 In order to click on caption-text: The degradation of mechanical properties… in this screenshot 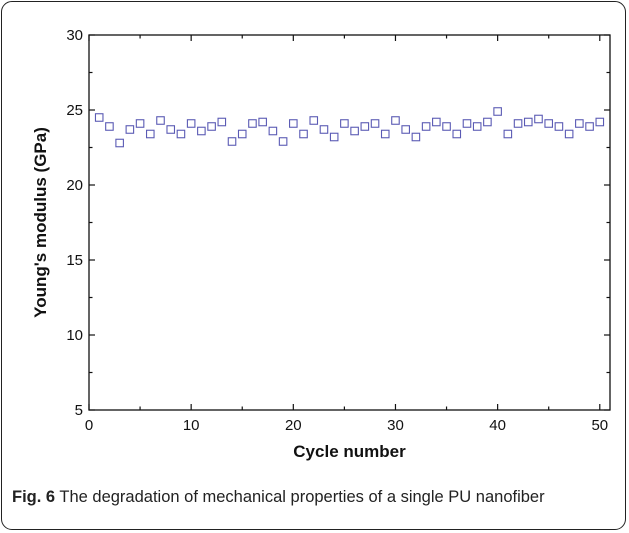, I will do `click(300, 497)`.